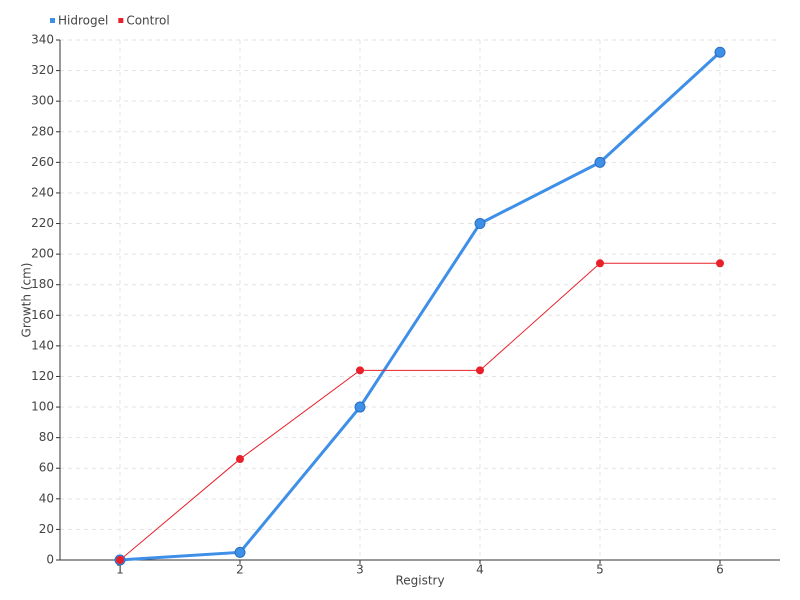 This screenshot has height=600, width=800. Describe the element at coordinates (50, 560) in the screenshot. I see `y-tick-label: 0` at that location.